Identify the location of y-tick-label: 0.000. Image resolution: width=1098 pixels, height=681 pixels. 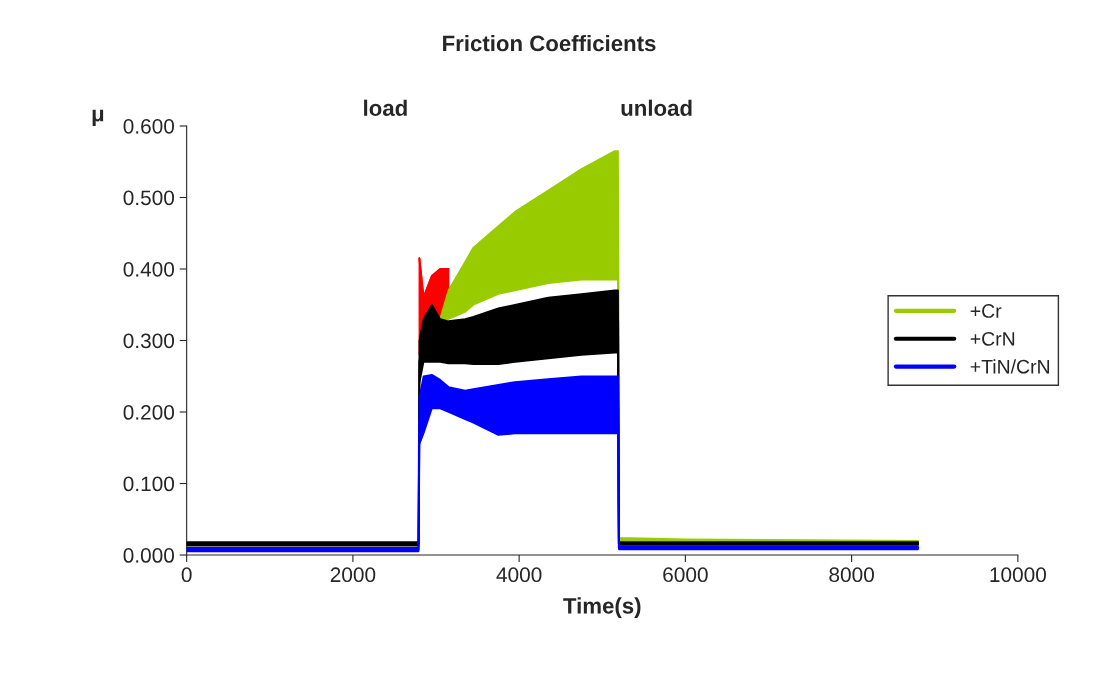
(149, 555).